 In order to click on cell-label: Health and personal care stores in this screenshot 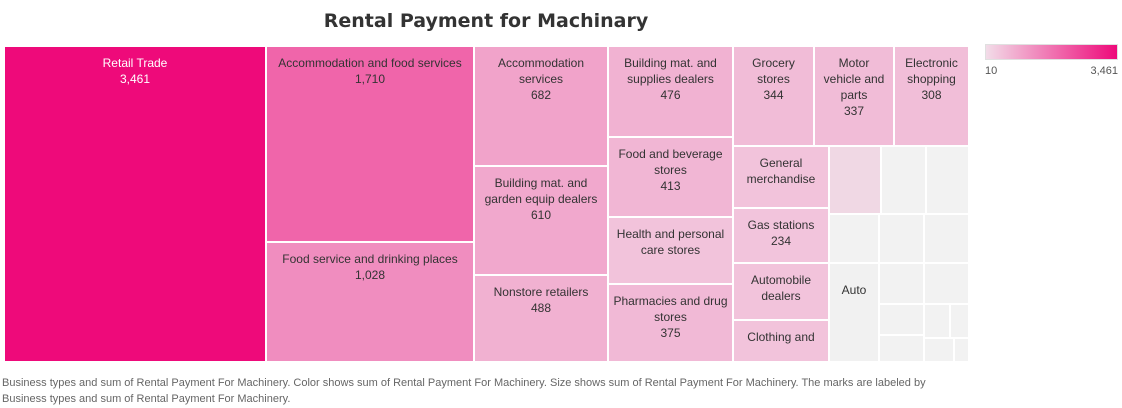, I will do `click(670, 242)`.